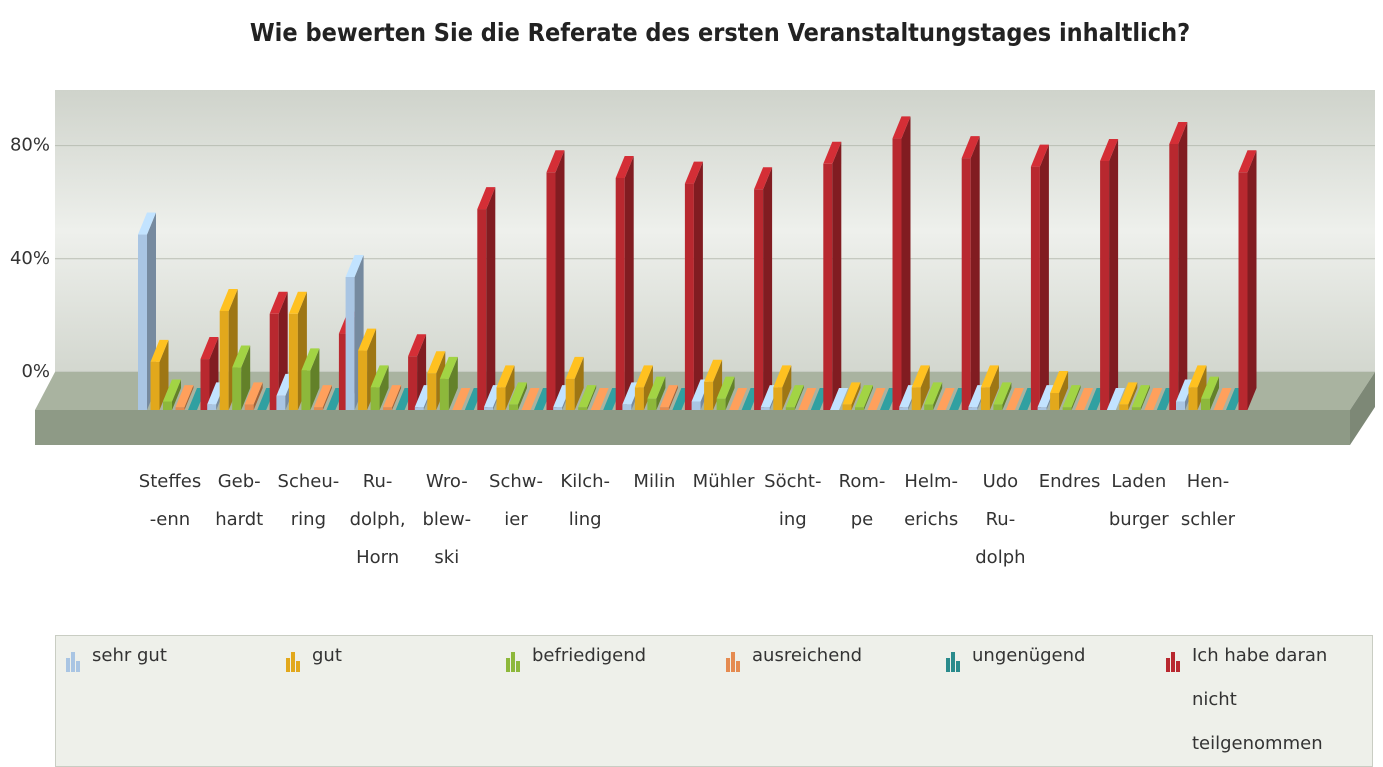 The height and width of the screenshot is (767, 1383). Describe the element at coordinates (1362, 408) in the screenshot. I see `floor-side` at that location.